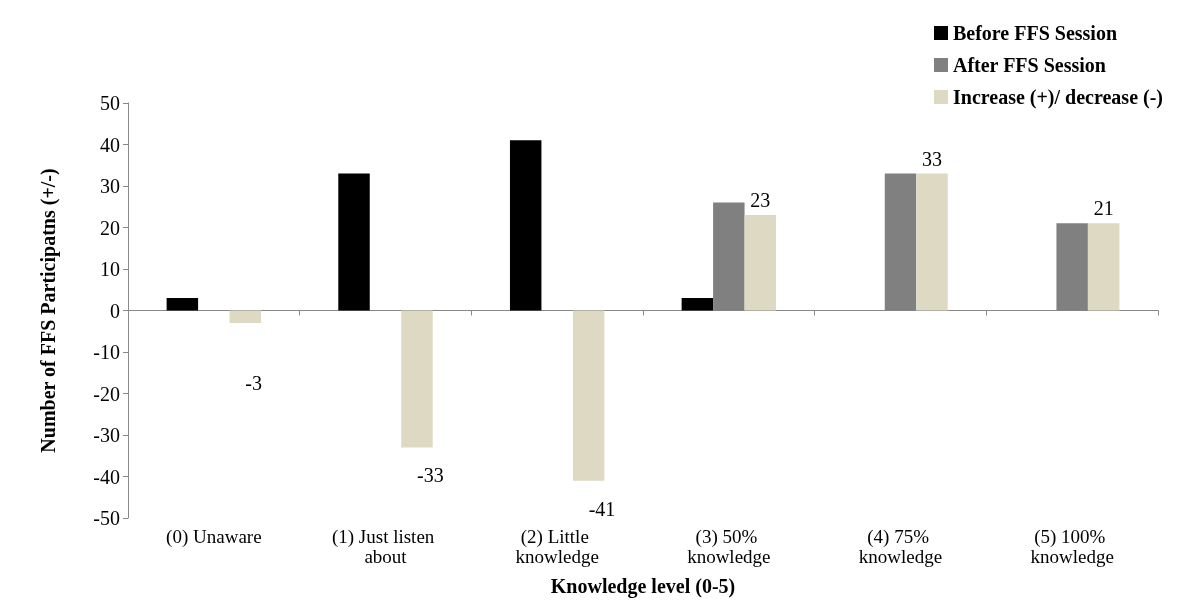 The width and height of the screenshot is (1186, 614). Describe the element at coordinates (1029, 65) in the screenshot. I see `legend-label: After FFS Session` at that location.